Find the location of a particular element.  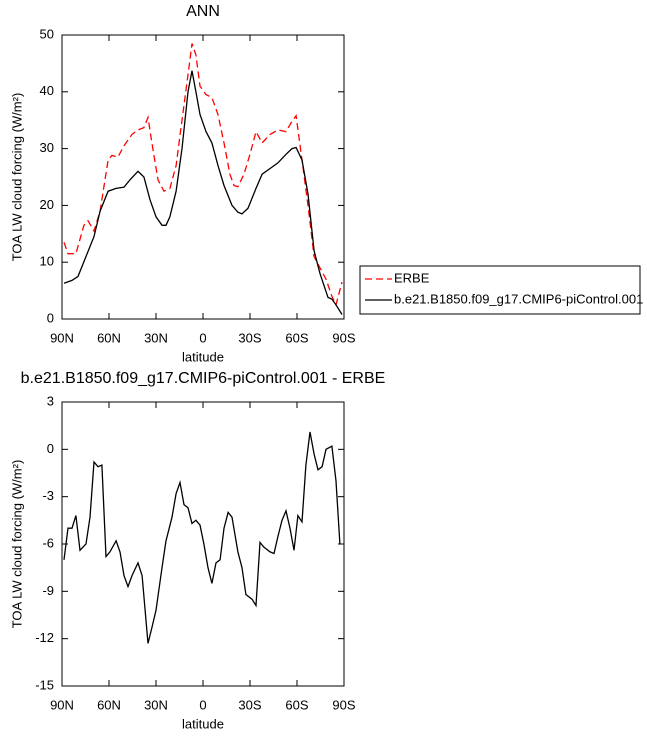

y-tick-label: 3 is located at coordinates (50, 400).